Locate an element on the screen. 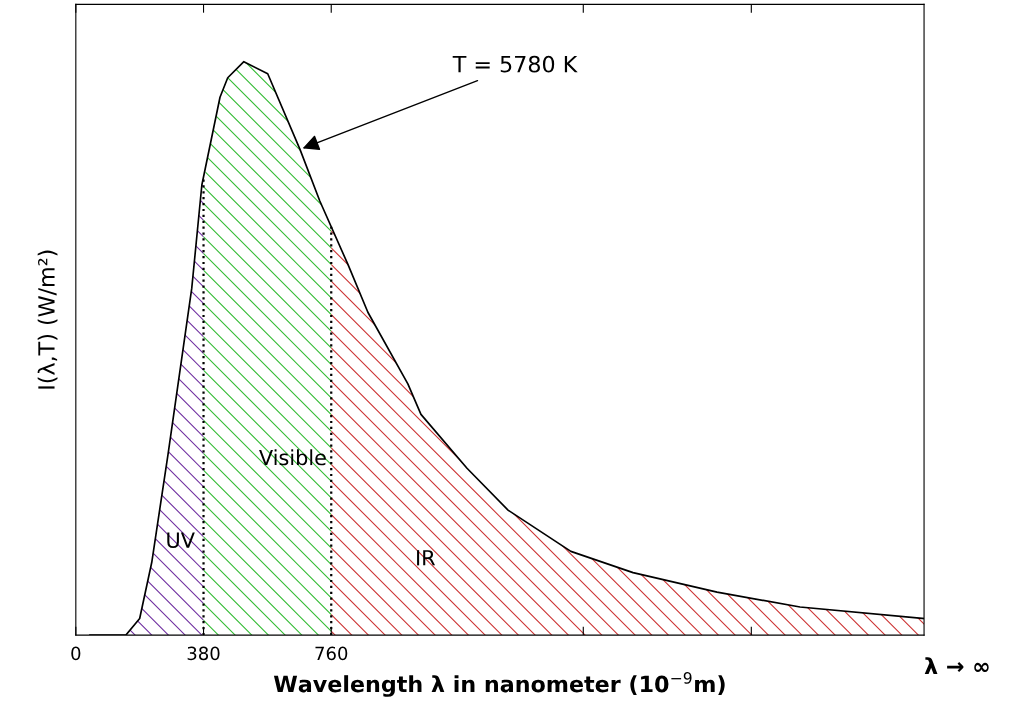 This screenshot has width=1011, height=725. x-tick-label: 380 is located at coordinates (203, 653).